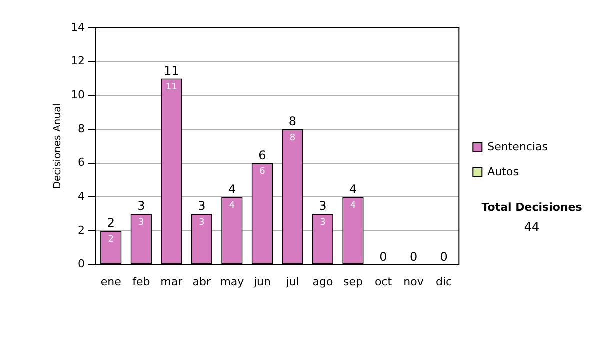 The image size is (600, 340). What do you see at coordinates (532, 207) in the screenshot?
I see `text: Total Decisiones` at bounding box center [532, 207].